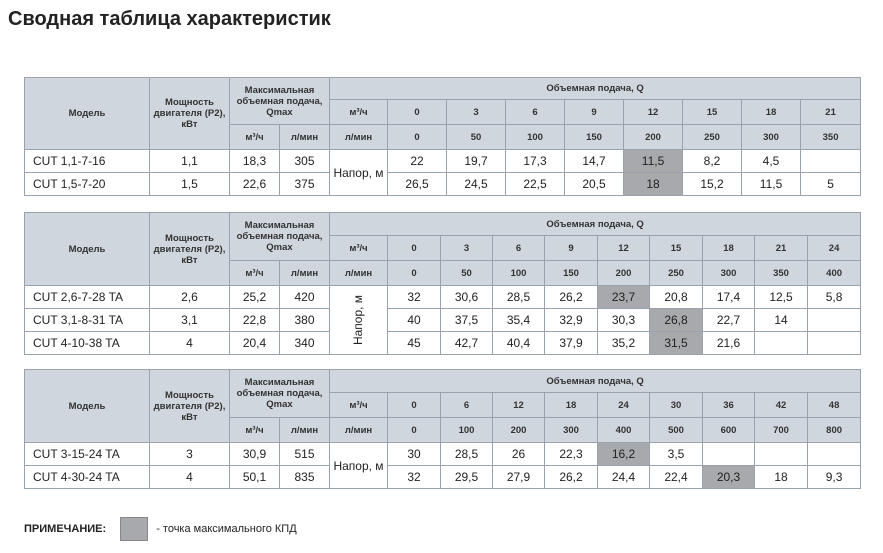 This screenshot has width=883, height=553. I want to click on head-value: 35,2, so click(624, 343).